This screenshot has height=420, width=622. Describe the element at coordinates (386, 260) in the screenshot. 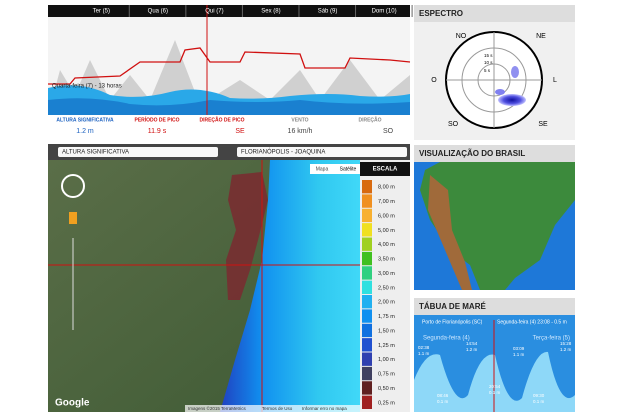

I see `scale-label: 3,50 m` at that location.